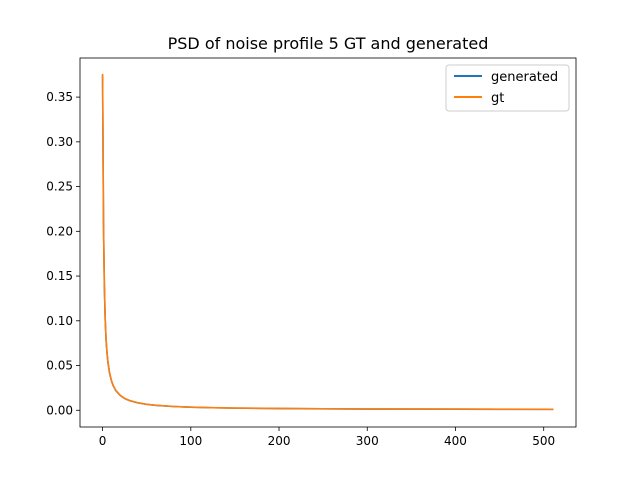  I want to click on y-tick-label: 0.10, so click(59, 321).